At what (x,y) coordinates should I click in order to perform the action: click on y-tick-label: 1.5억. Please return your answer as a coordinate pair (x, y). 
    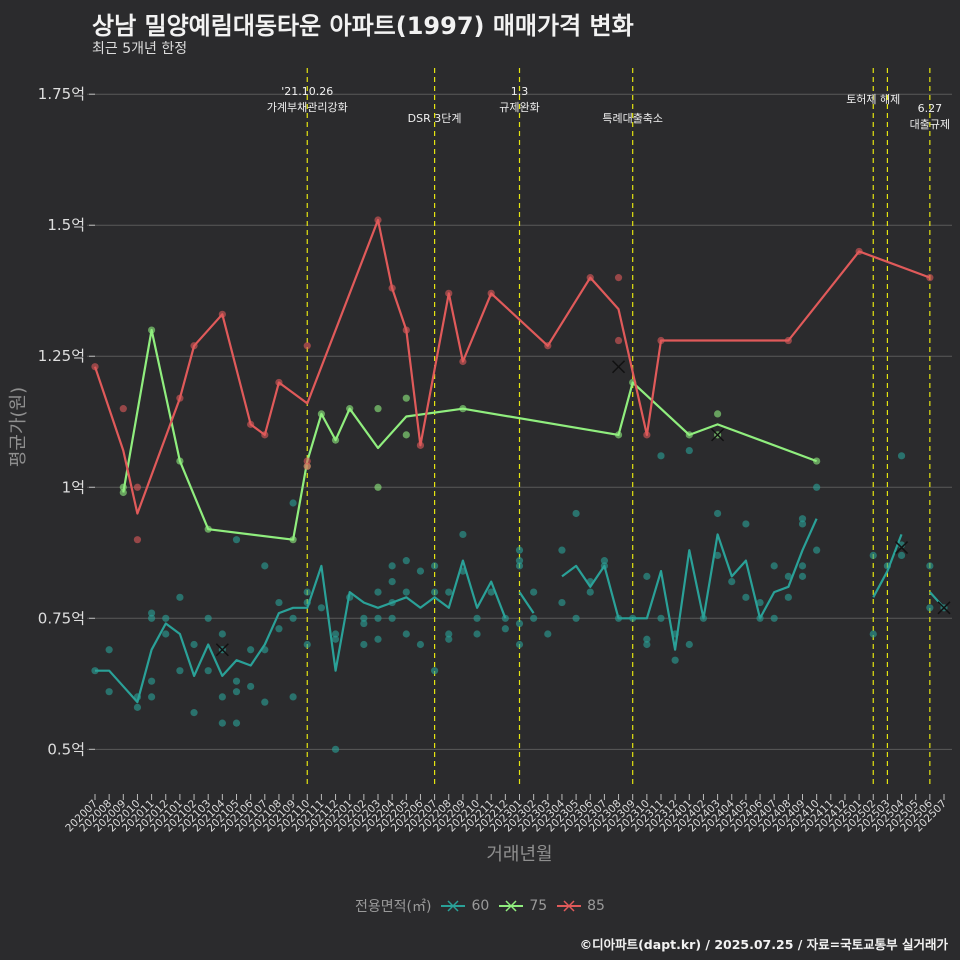
    Looking at the image, I should click on (66, 225).